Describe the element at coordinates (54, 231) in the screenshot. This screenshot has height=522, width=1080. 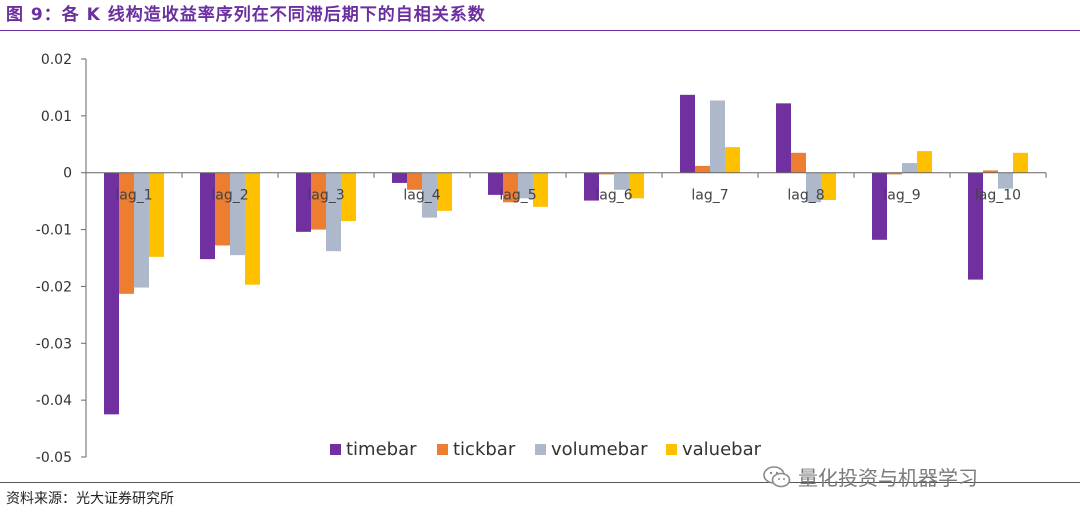
I see `y-tick-label: -0.01` at that location.